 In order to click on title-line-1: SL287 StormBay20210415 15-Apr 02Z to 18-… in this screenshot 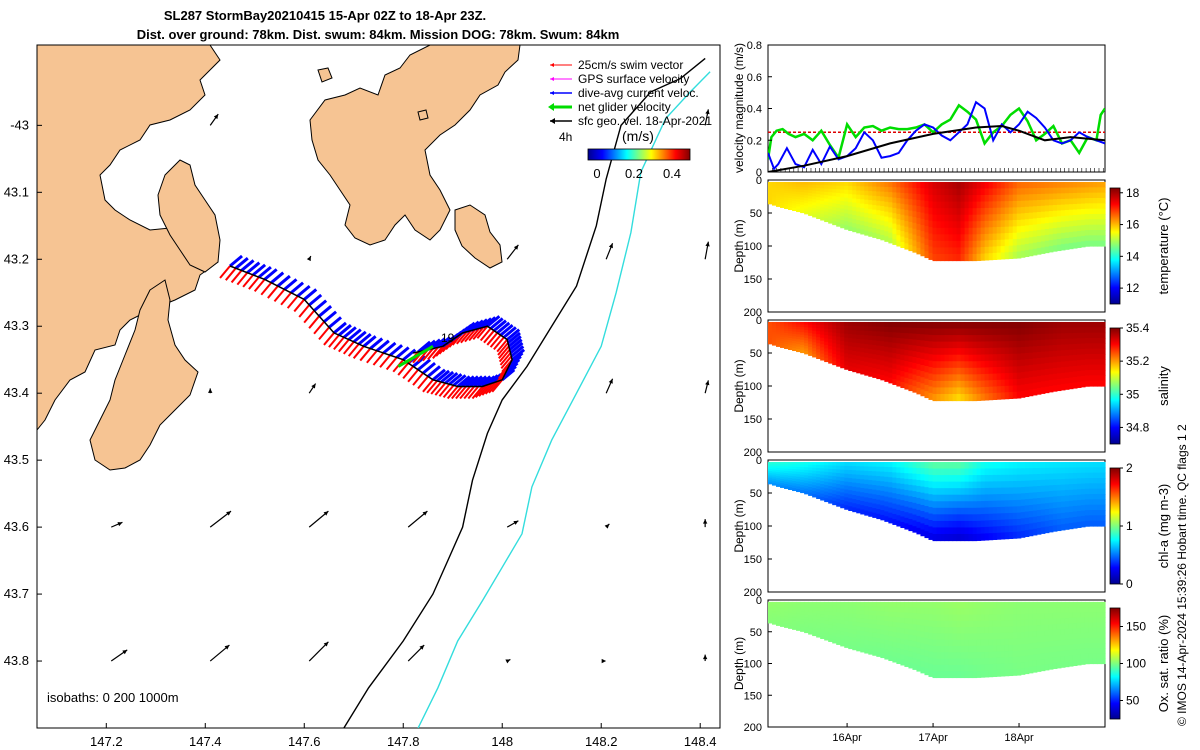, I will do `click(325, 15)`.